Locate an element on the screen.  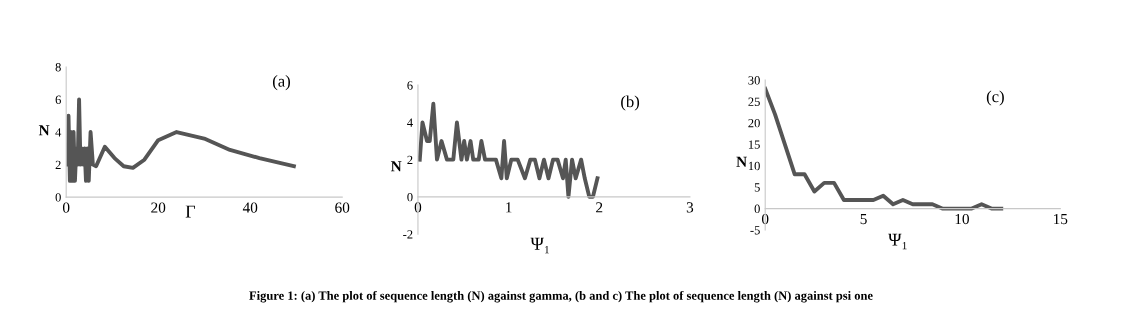
x-tick-label: 1 is located at coordinates (509, 207).